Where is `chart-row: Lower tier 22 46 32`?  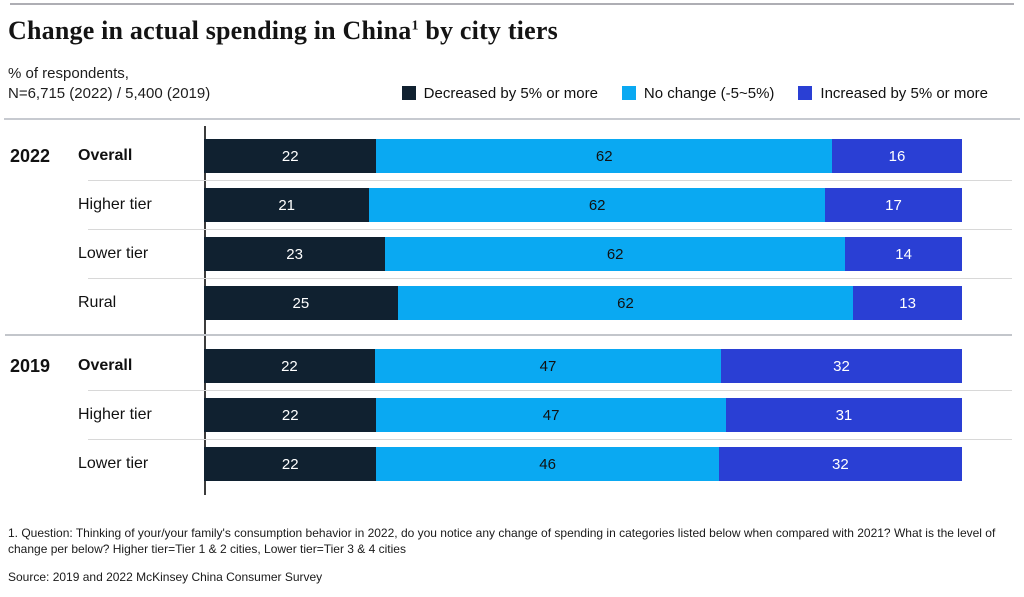 chart-row: Lower tier 22 46 32 is located at coordinates (512, 464).